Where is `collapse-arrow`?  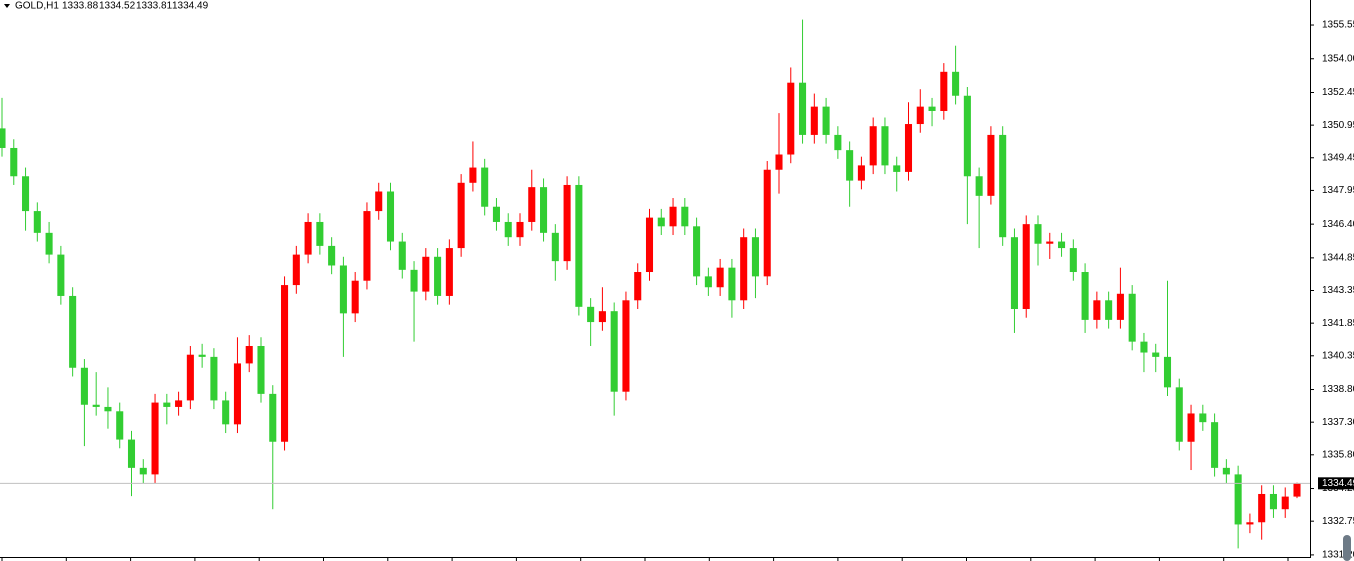 collapse-arrow is located at coordinates (7, 6).